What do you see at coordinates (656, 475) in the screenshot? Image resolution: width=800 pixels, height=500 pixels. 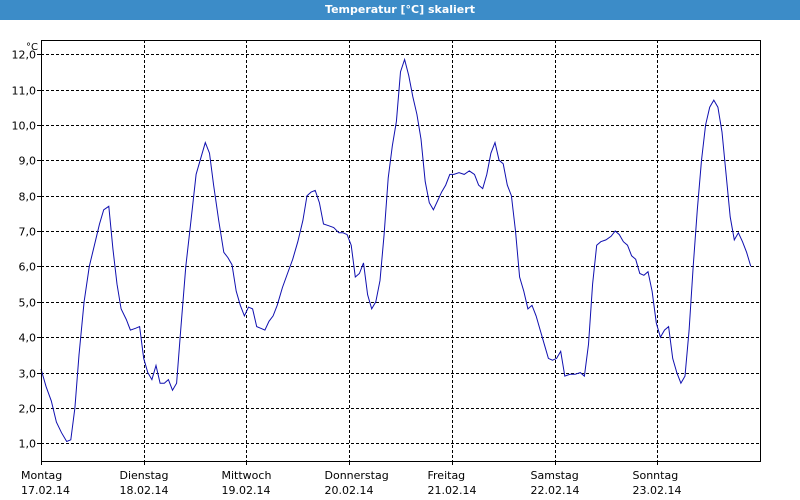 I see `x-tick-day-name: Sonntag` at bounding box center [656, 475].